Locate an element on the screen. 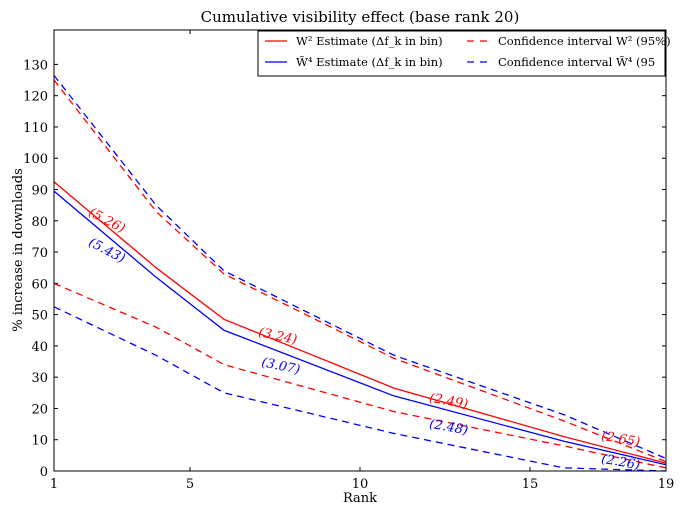 The width and height of the screenshot is (690, 515). annotation-label: (5.26) is located at coordinates (107, 221).